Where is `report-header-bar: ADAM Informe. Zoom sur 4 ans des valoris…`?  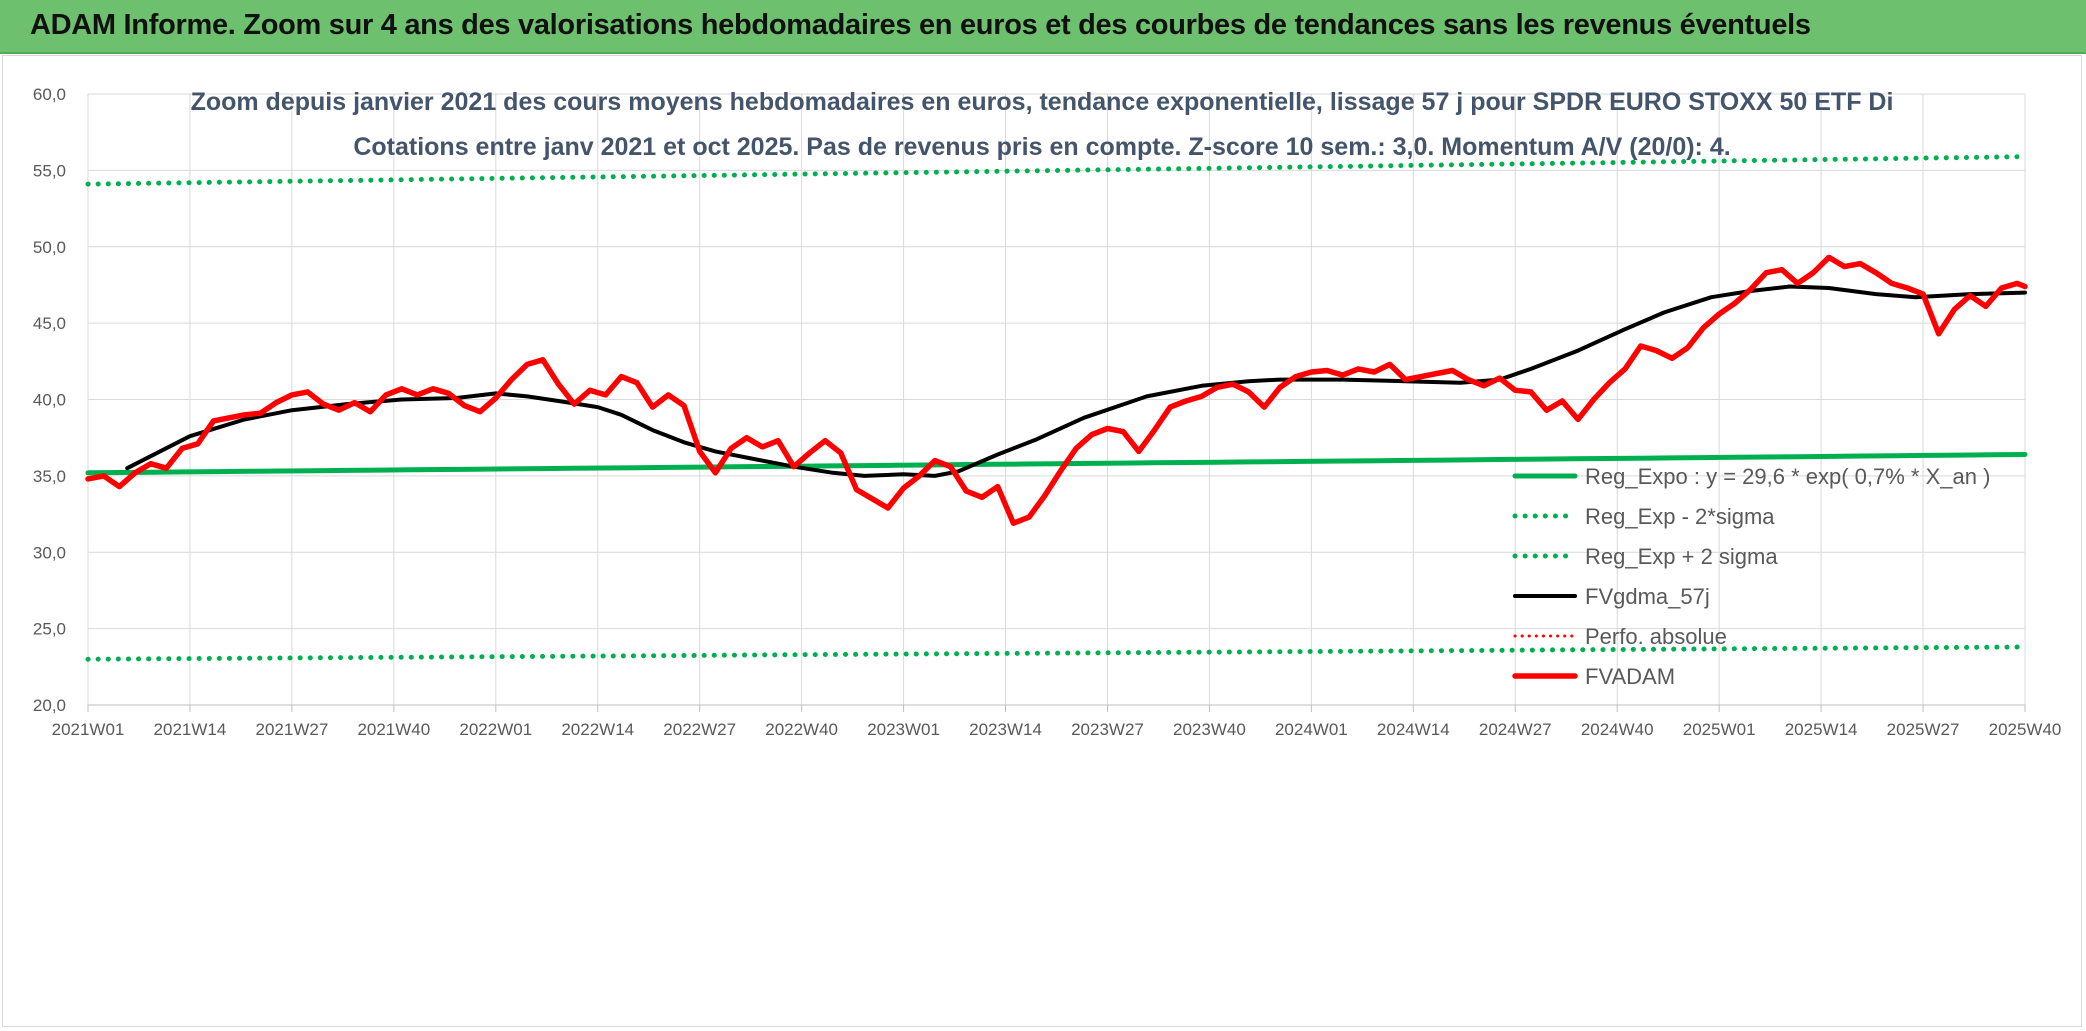
report-header-bar: ADAM Informe. Zoom sur 4 ans des valoris… is located at coordinates (1043, 27).